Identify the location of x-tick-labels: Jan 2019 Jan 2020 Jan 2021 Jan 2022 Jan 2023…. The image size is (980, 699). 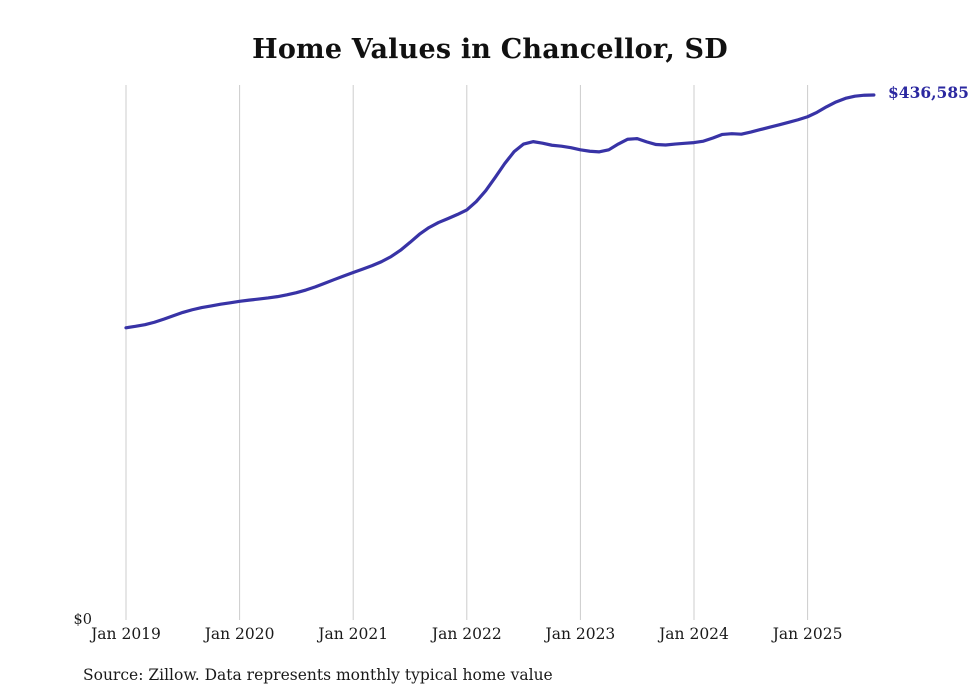
(465, 634).